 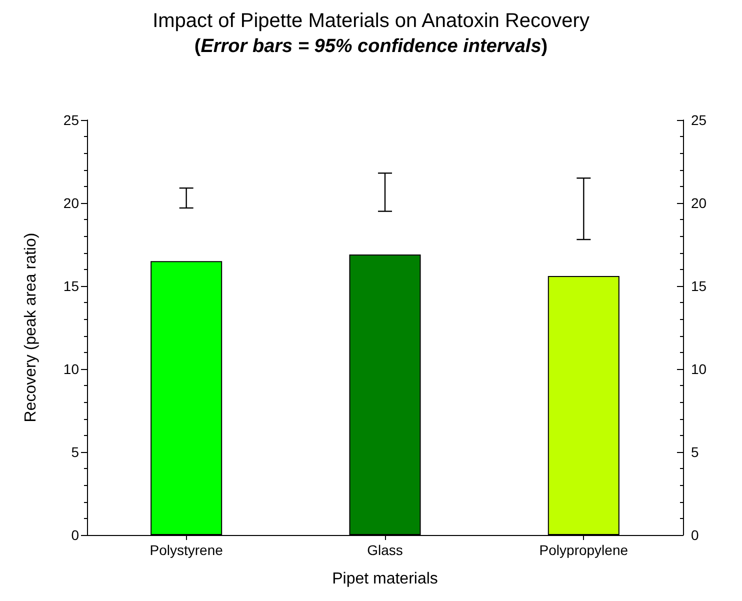 I want to click on y-axis-title: Recovery (peak area ratio), so click(x=31, y=327).